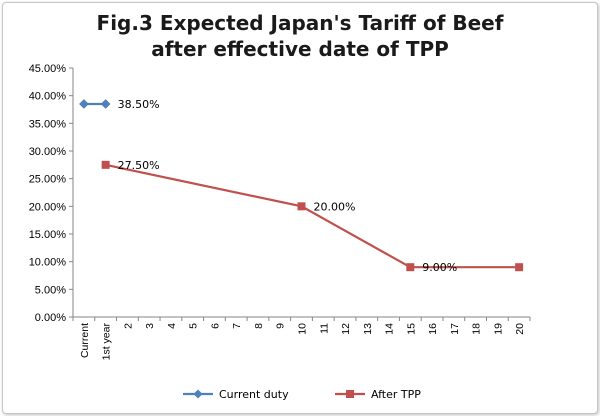 The height and width of the screenshot is (416, 600). Describe the element at coordinates (302, 394) in the screenshot. I see `legend: Current duty After TPP` at that location.